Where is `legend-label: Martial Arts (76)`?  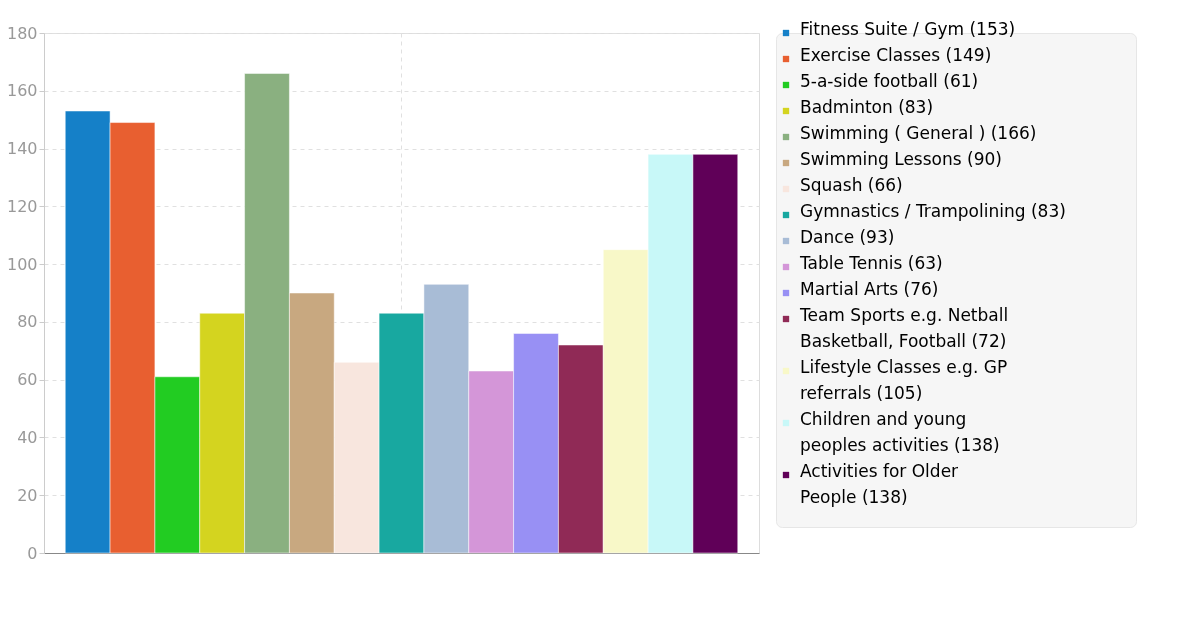
legend-label: Martial Arts (76) is located at coordinates (869, 289).